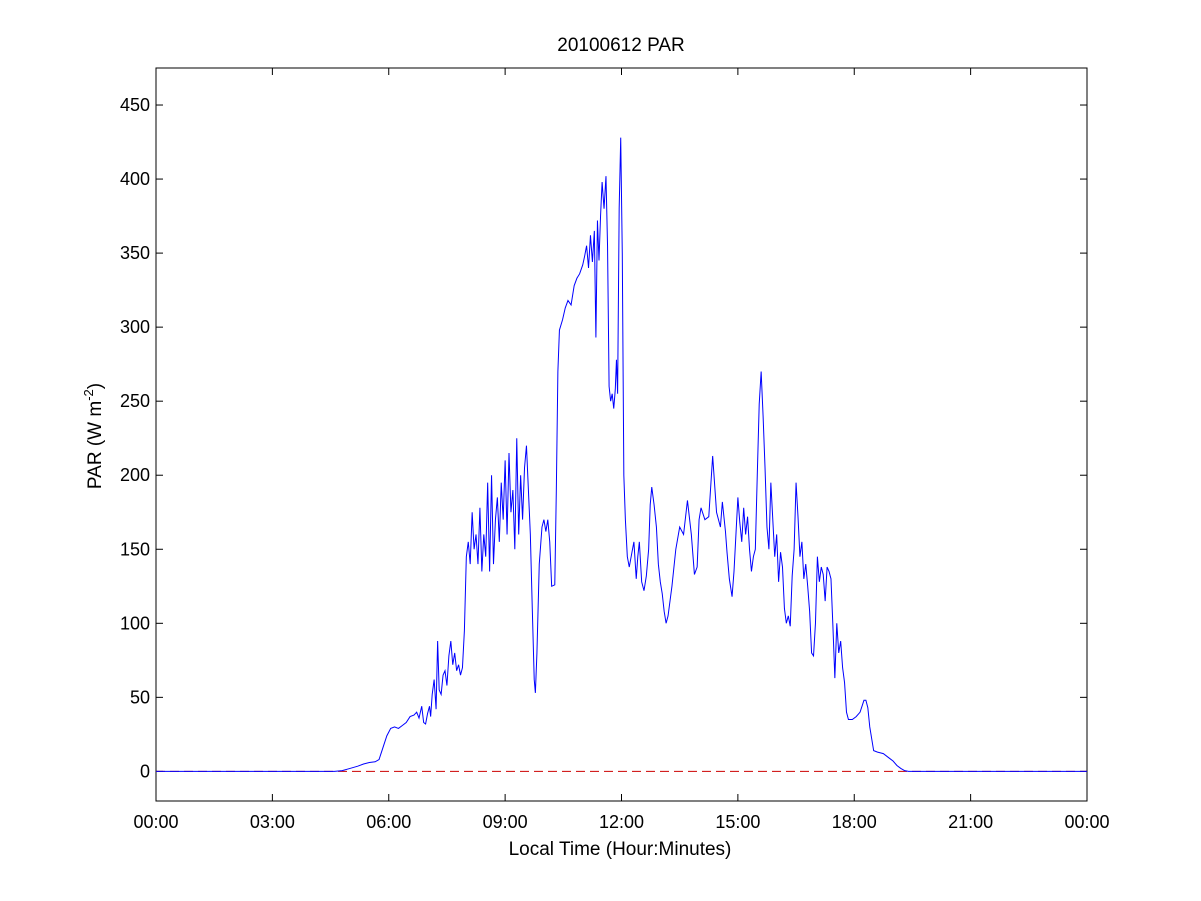 The width and height of the screenshot is (1201, 901). I want to click on x-tick-label: 15:00, so click(737, 822).